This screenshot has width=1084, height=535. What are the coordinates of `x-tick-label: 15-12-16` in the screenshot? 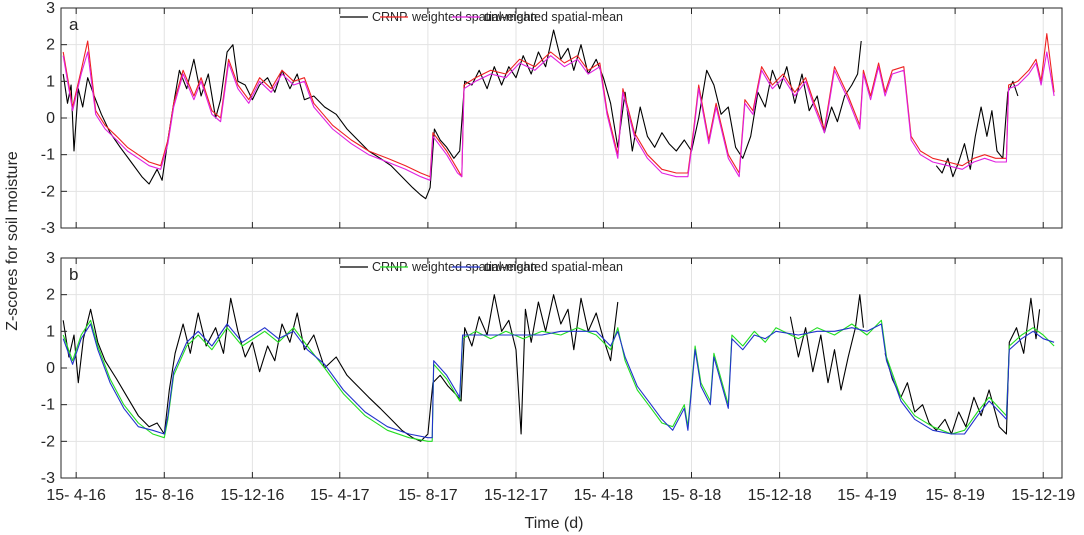 It's located at (252, 495).